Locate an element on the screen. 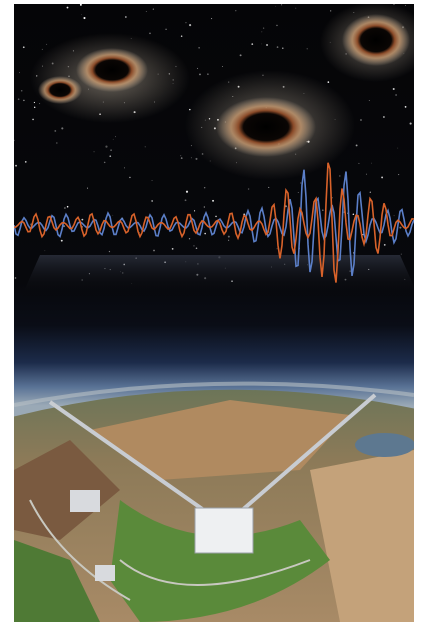 The image size is (421, 622). central-building is located at coordinates (224, 530).